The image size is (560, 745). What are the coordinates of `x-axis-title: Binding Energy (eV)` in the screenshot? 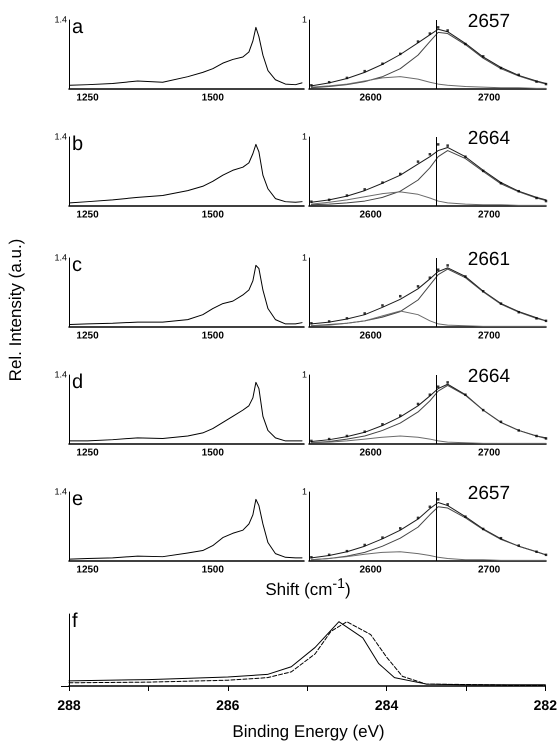 It's located at (308, 732).